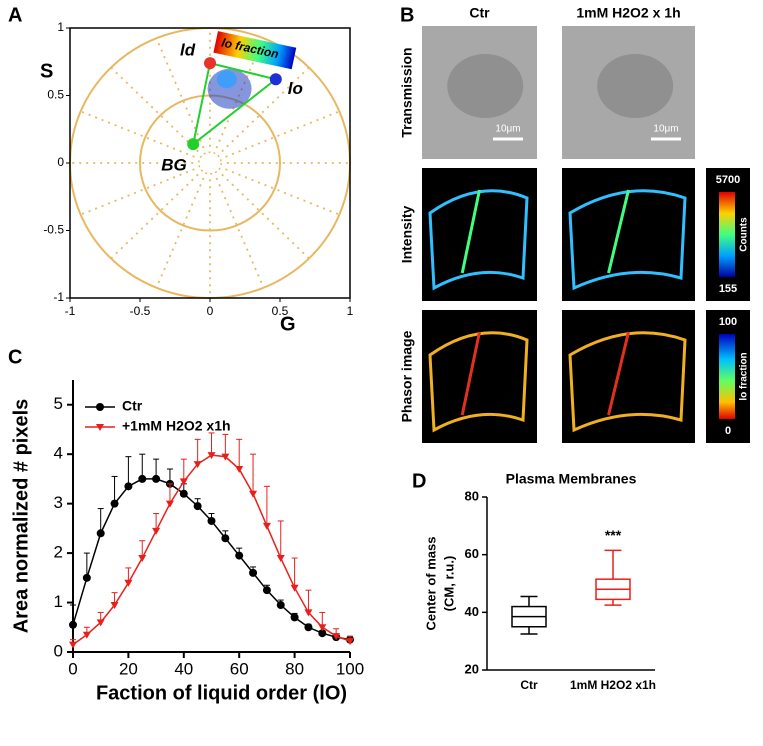 The image size is (763, 746). Describe the element at coordinates (58, 552) in the screenshot. I see `y-tick-label: 2` at that location.